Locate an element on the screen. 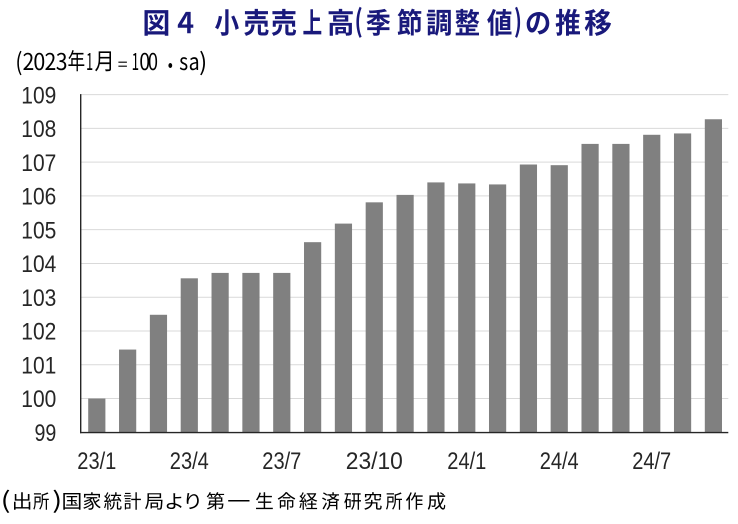  svg-text: 101 is located at coordinates (38, 366).